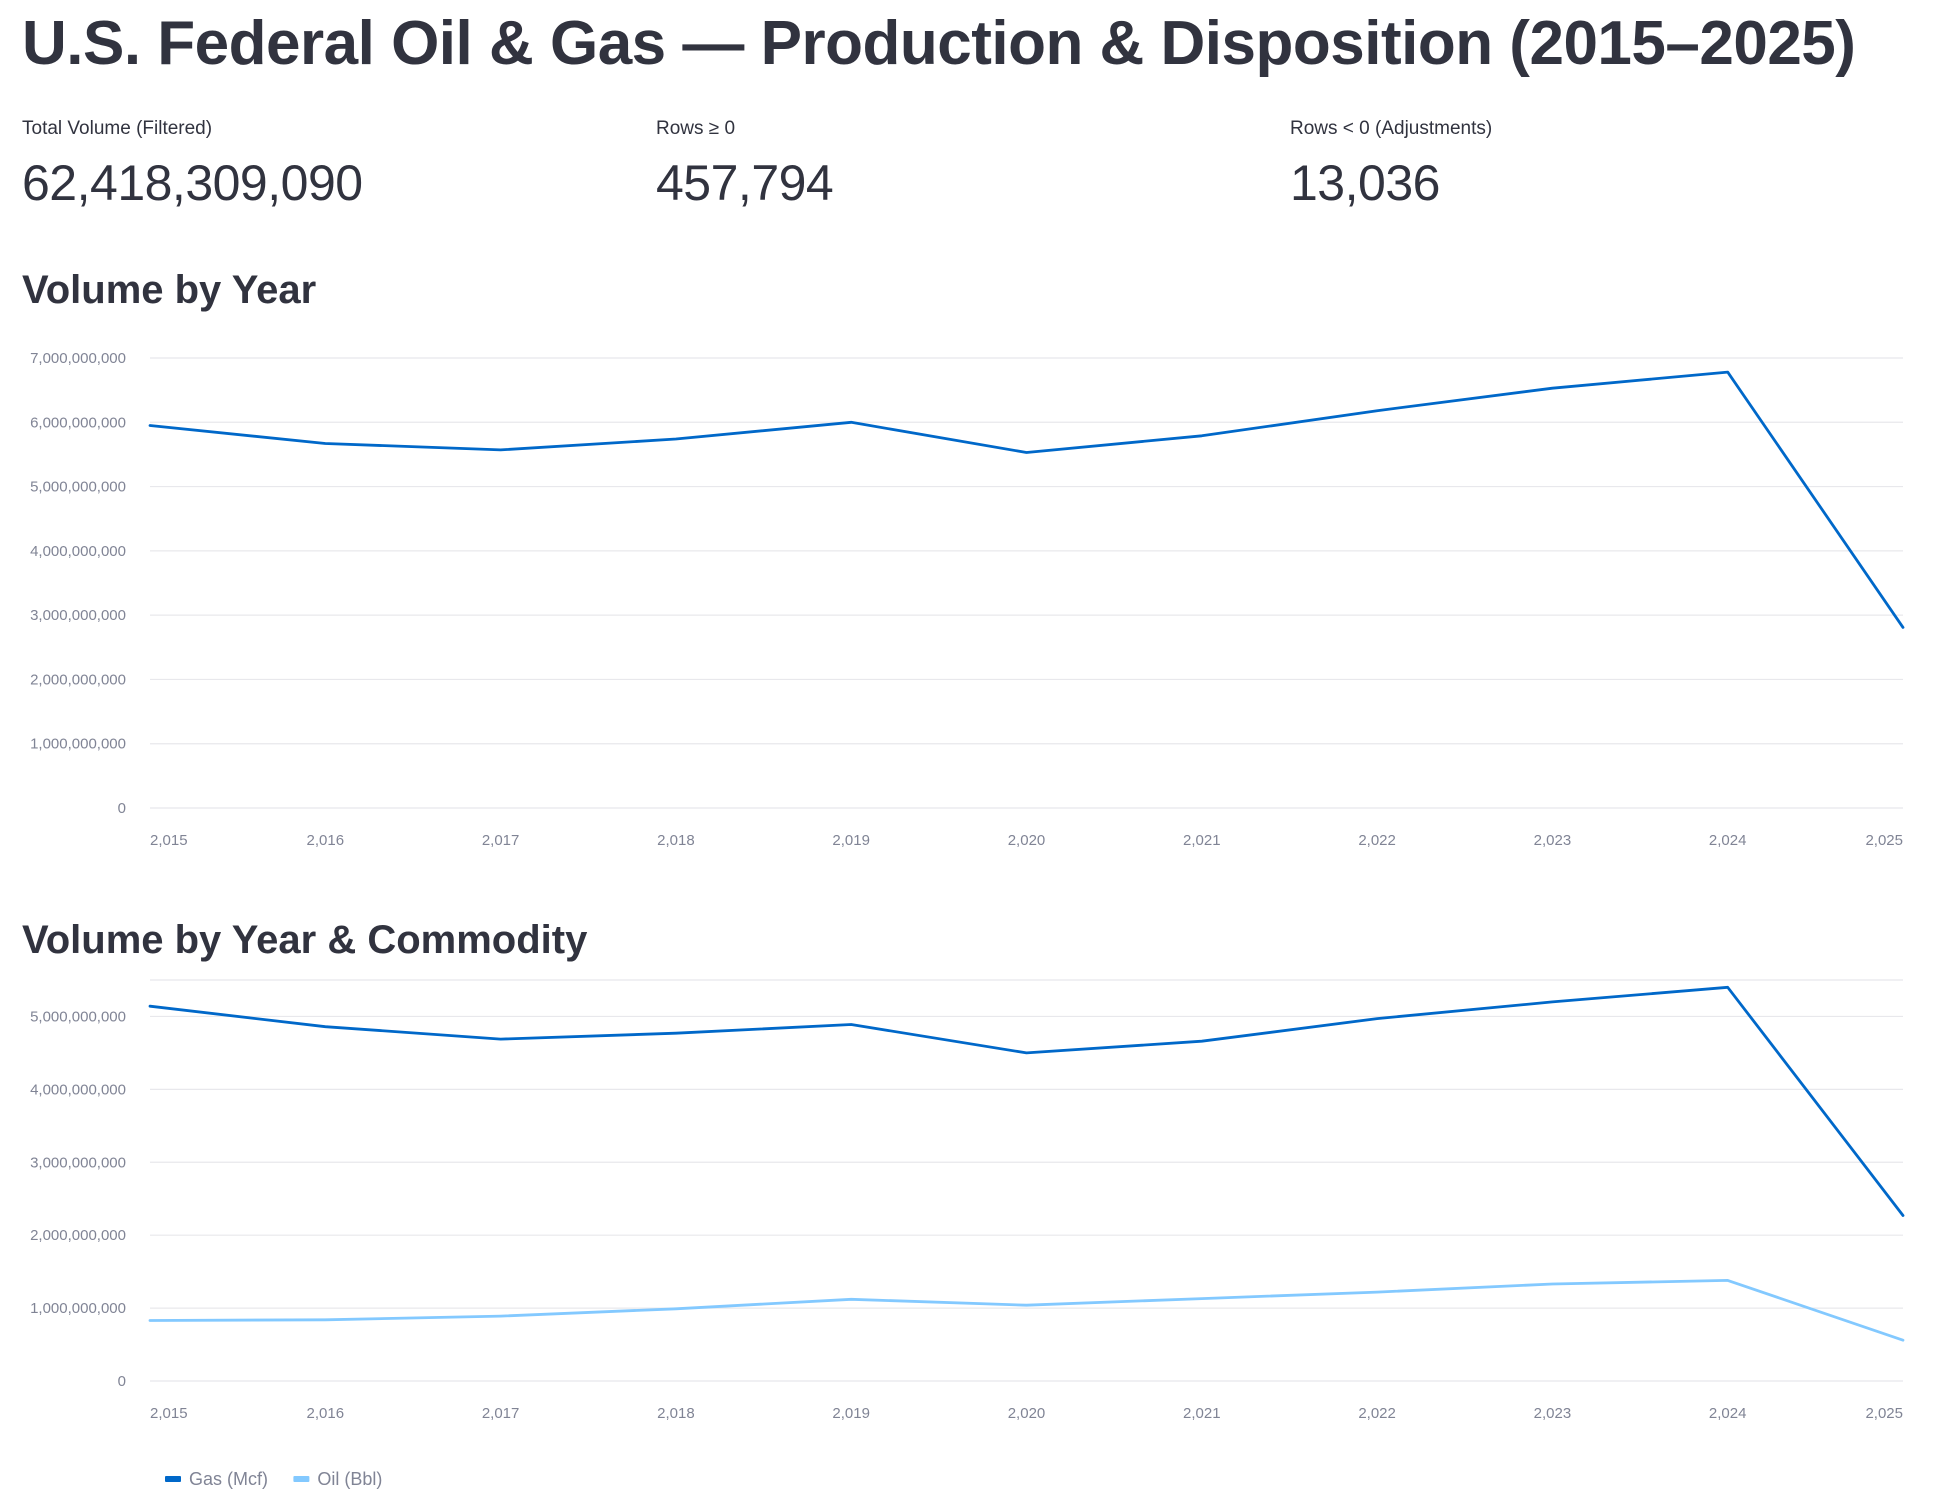 The height and width of the screenshot is (1504, 1953). What do you see at coordinates (117, 128) in the screenshot?
I see `metric-label: Total Volume (Filtered)` at bounding box center [117, 128].